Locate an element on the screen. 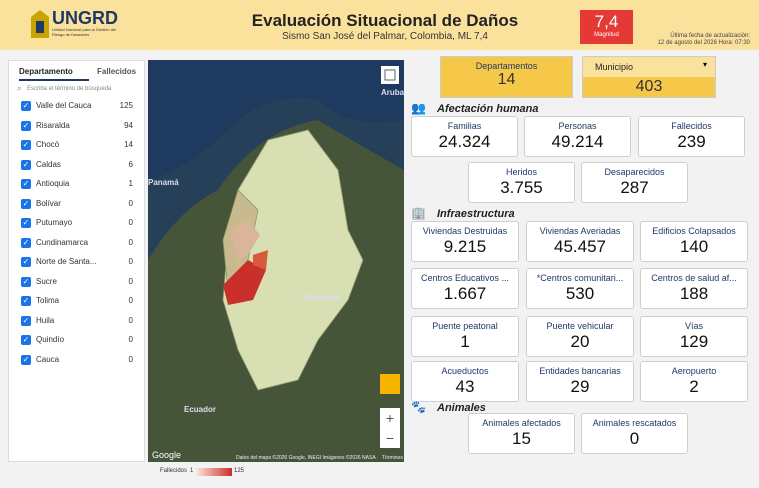 This screenshot has width=759, height=488. kpi-value: 0 is located at coordinates (634, 438).